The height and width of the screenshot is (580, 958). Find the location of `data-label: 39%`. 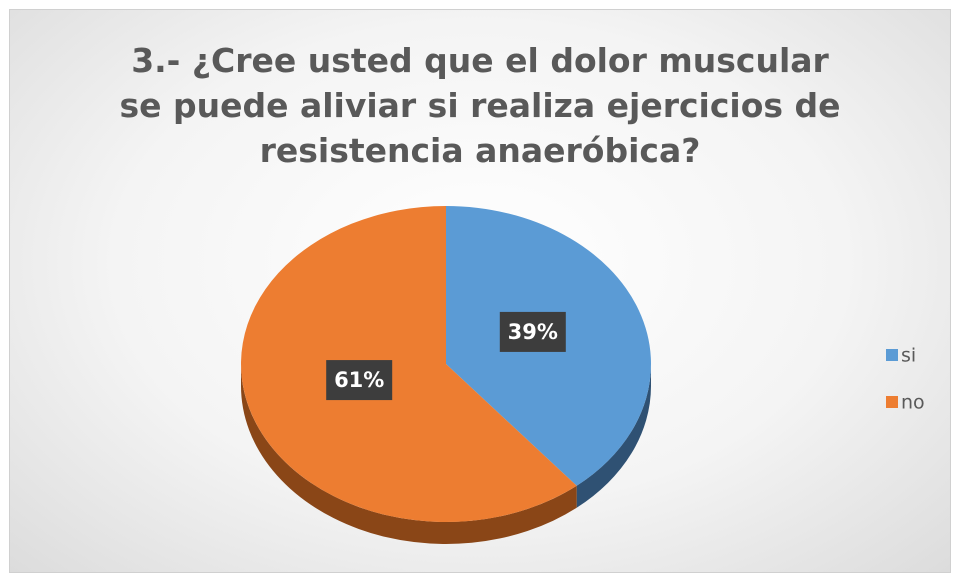

data-label: 39% is located at coordinates (533, 332).